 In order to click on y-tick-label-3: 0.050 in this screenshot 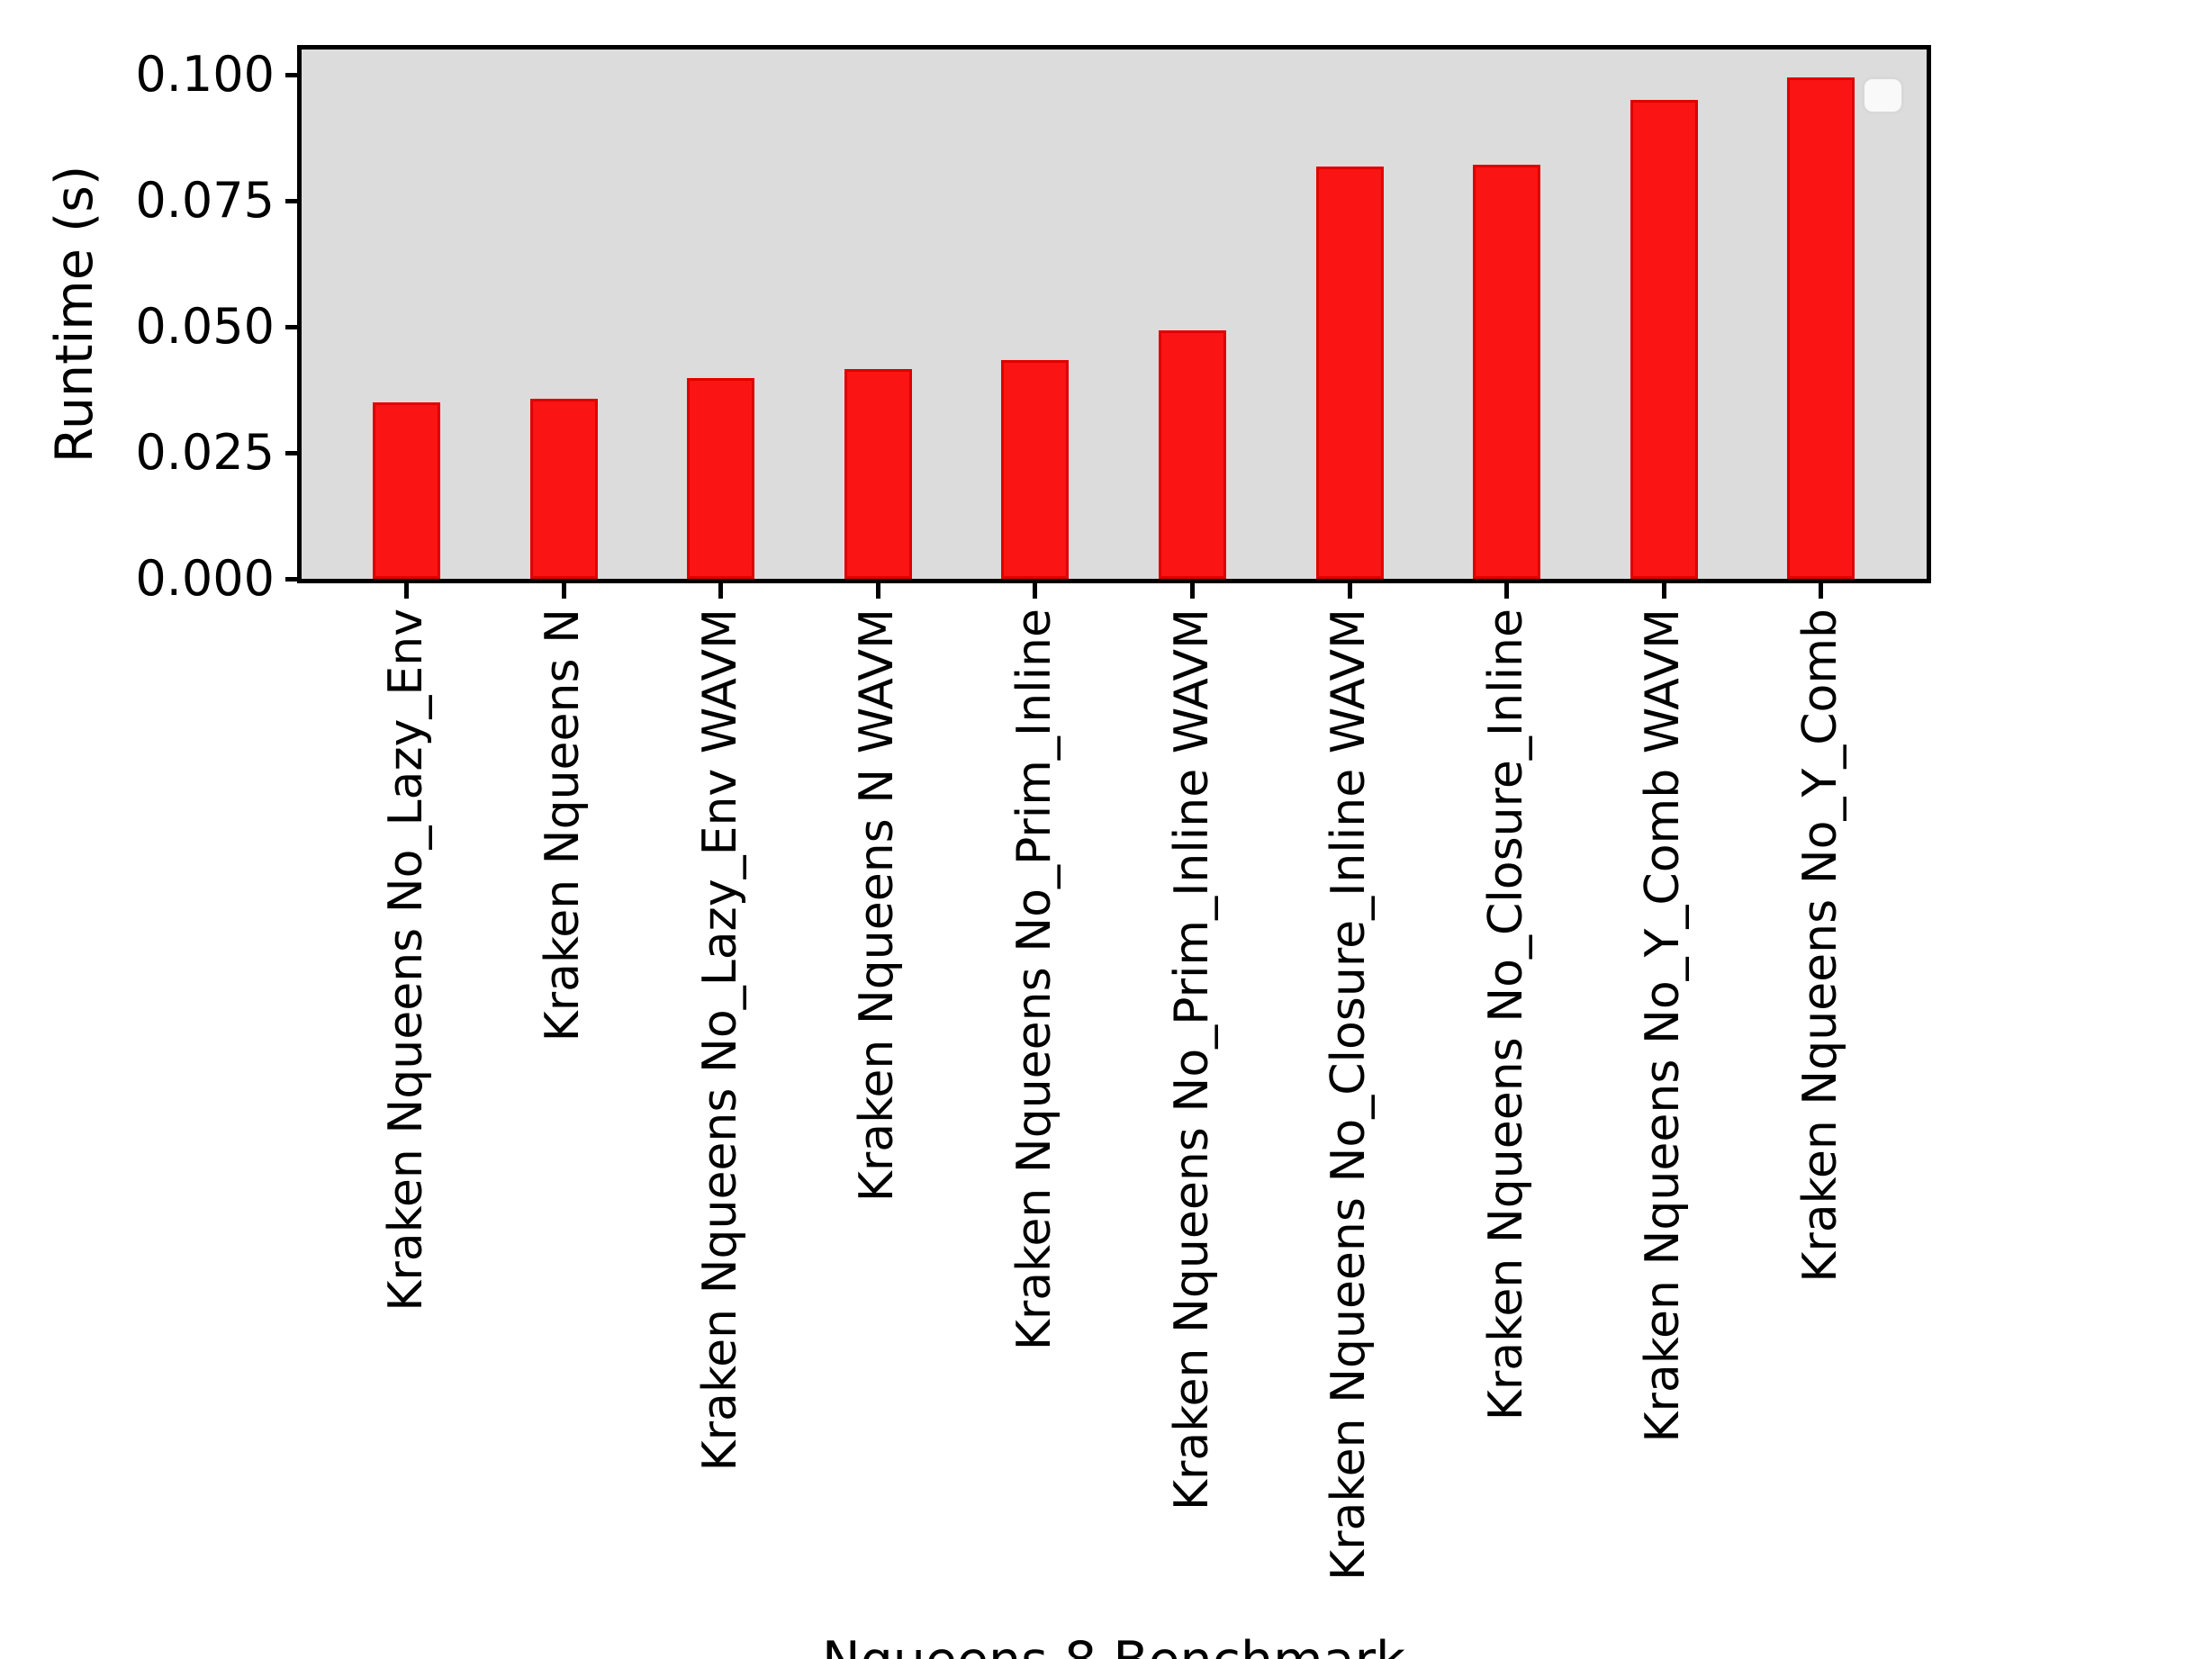, I will do `click(205, 326)`.